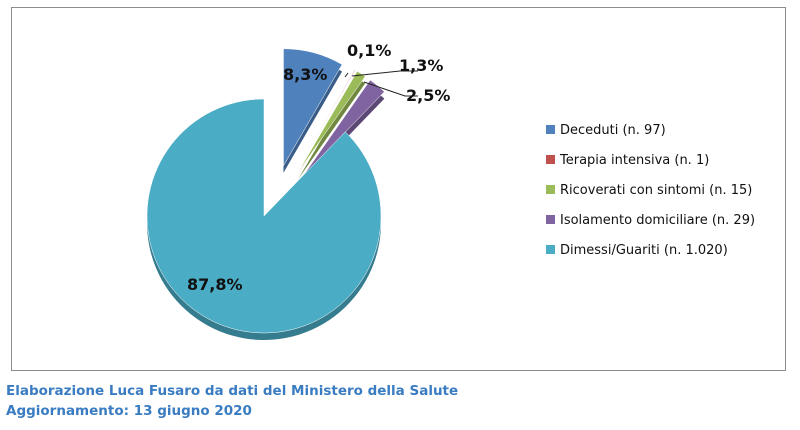 The height and width of the screenshot is (430, 800). Describe the element at coordinates (215, 284) in the screenshot. I see `data-label: 87,8%` at that location.